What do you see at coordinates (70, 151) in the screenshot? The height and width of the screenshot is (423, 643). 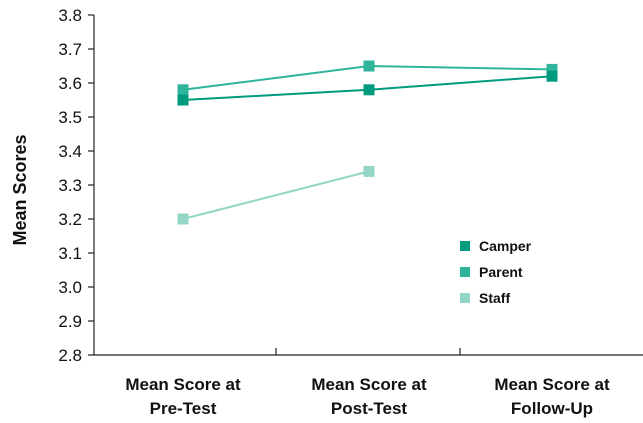 I see `y-tick-label: 3.4` at bounding box center [70, 151].